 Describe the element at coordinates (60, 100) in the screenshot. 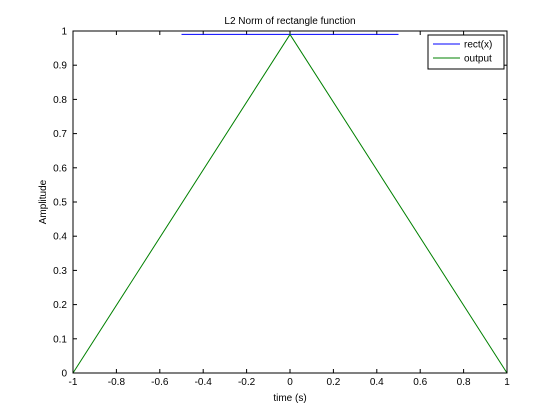

I see `y-tick-label: 0.8` at that location.